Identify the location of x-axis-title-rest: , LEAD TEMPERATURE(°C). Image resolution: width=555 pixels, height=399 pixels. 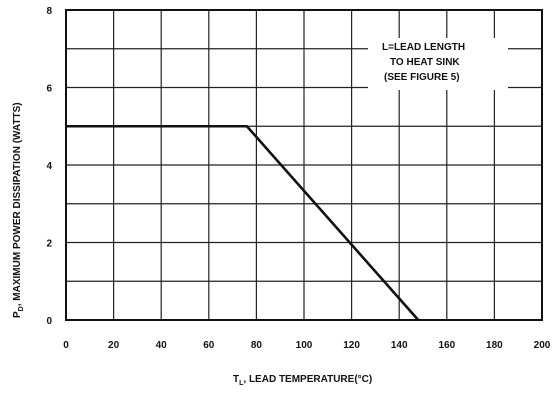
(307, 379).